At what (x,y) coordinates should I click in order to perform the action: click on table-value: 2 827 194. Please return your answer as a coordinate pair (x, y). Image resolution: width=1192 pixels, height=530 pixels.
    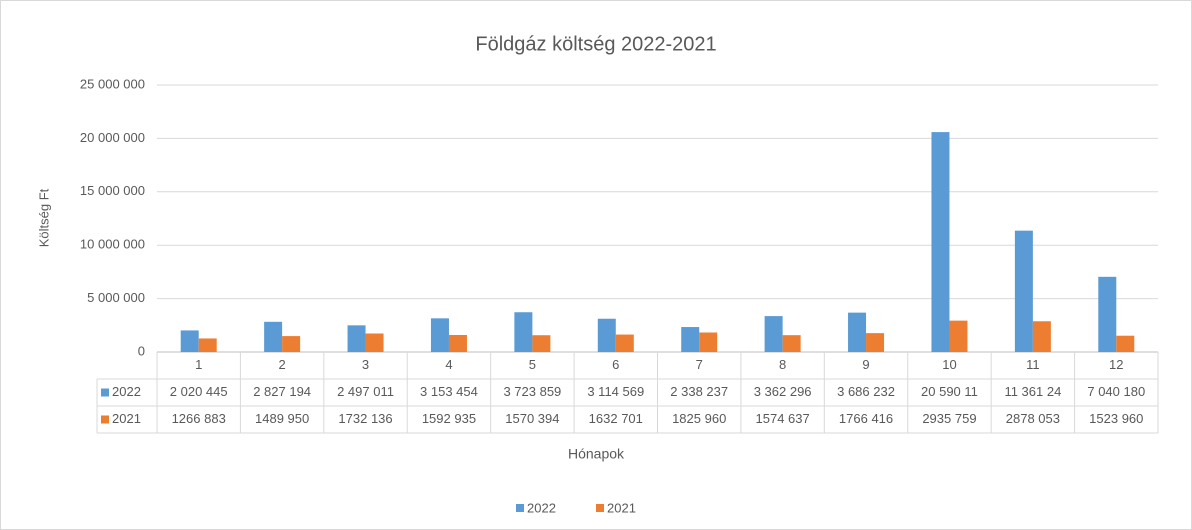
    Looking at the image, I should click on (282, 391).